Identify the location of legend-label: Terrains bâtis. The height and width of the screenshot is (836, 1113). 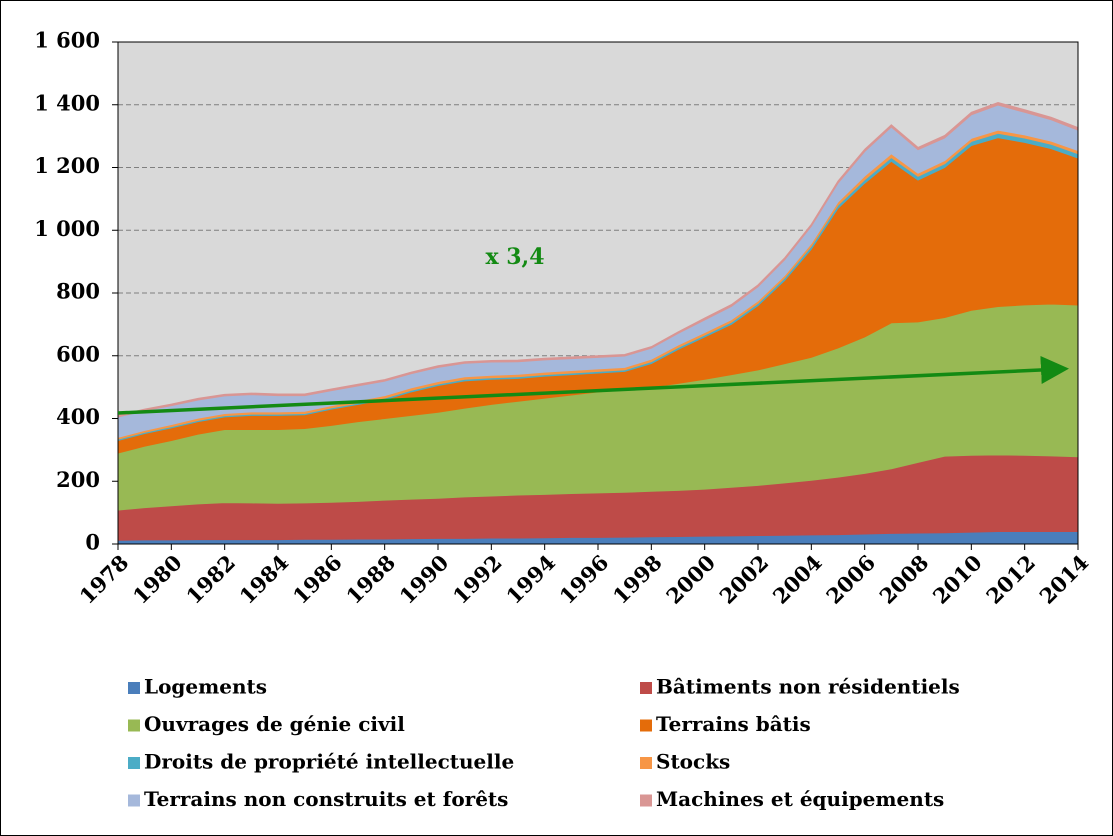
(733, 724).